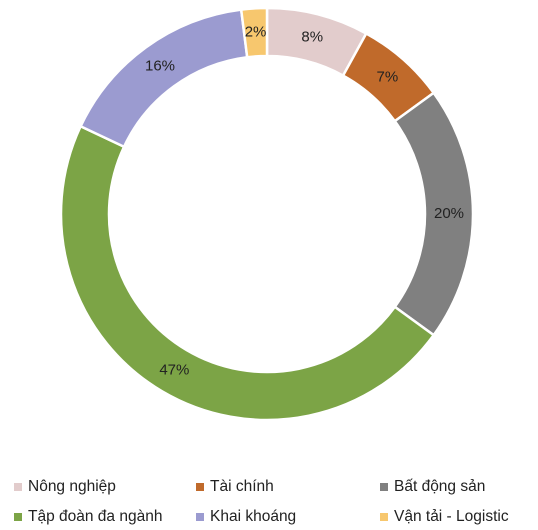 Image resolution: width=538 pixels, height=530 pixels. I want to click on data-label: 16%, so click(160, 66).